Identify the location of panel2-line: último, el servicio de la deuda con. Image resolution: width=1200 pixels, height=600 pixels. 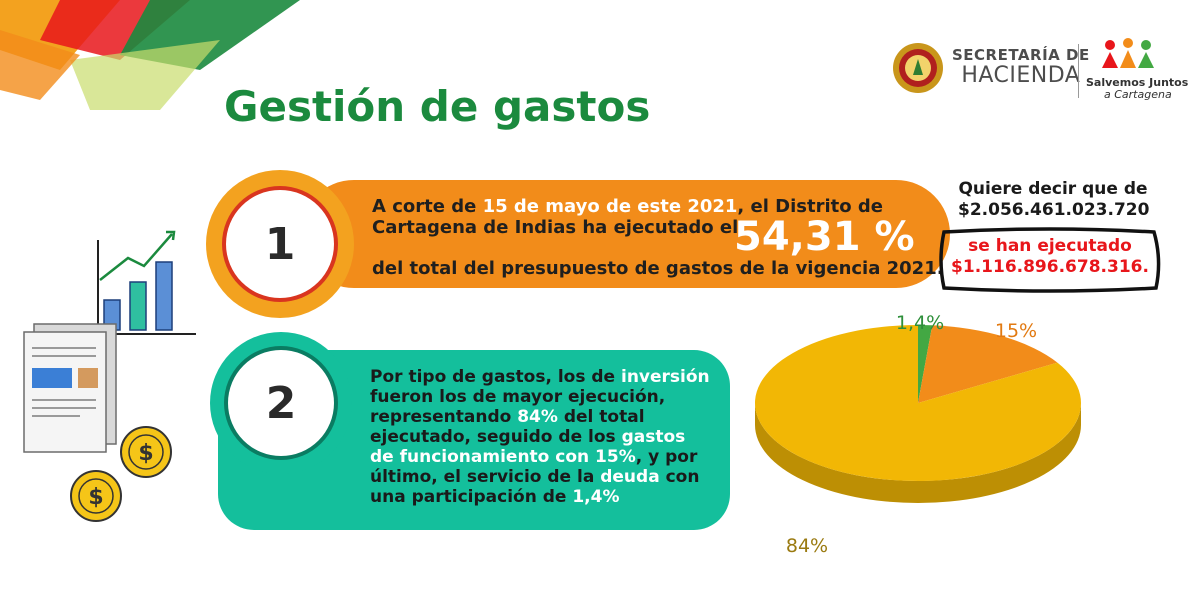
(535, 477).